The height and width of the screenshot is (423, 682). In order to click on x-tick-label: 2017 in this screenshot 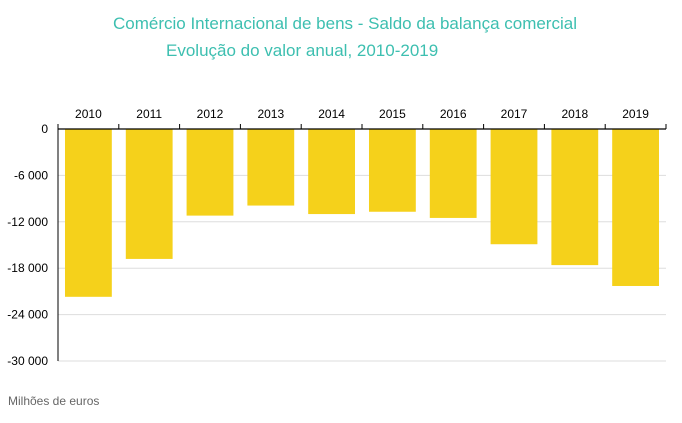, I will do `click(514, 114)`.